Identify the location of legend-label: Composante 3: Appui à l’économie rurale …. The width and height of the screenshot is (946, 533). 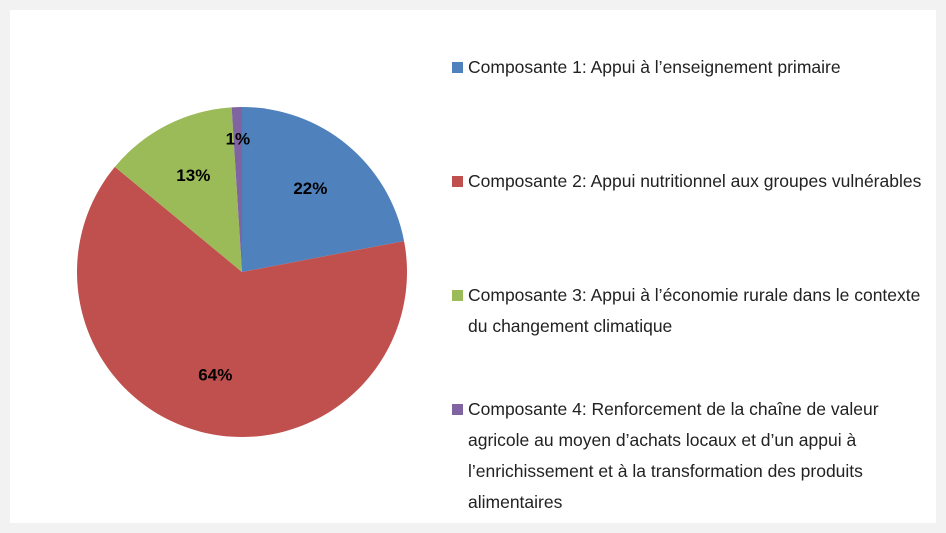
(694, 310).